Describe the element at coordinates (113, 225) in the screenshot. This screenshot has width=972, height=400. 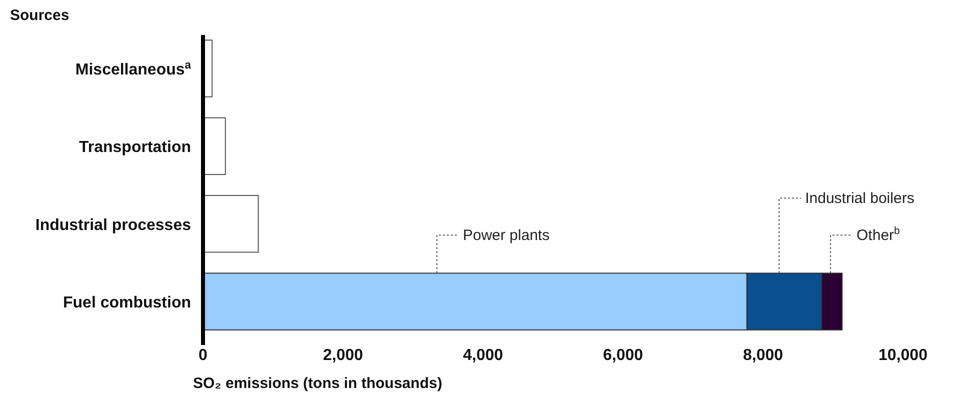
I see `y-tick-label: Industrial processes` at that location.